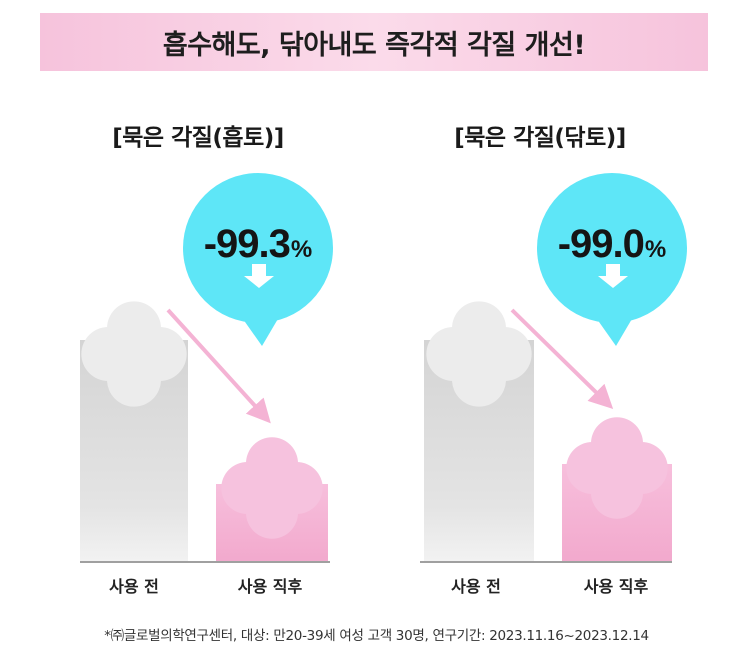 The image size is (753, 657). I want to click on chart-1-change-label: -99.3%, so click(258, 244).